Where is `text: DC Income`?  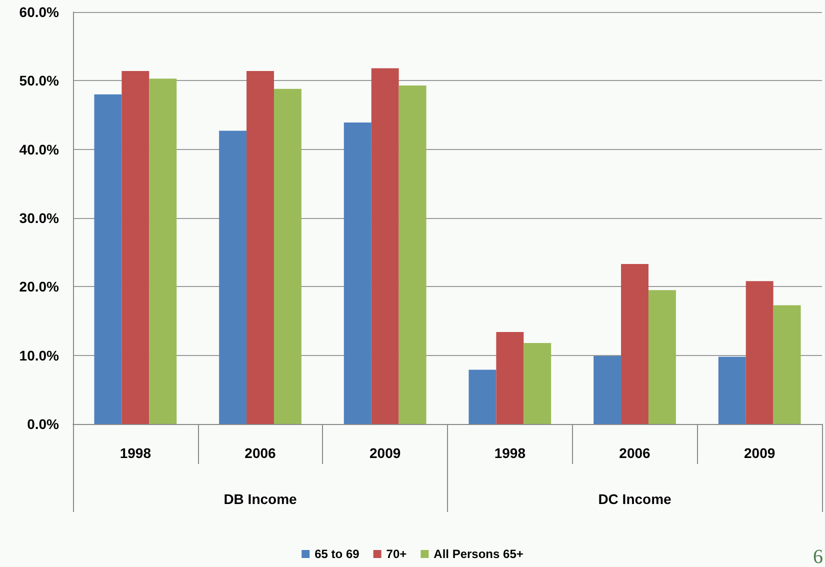 text: DC Income is located at coordinates (635, 499).